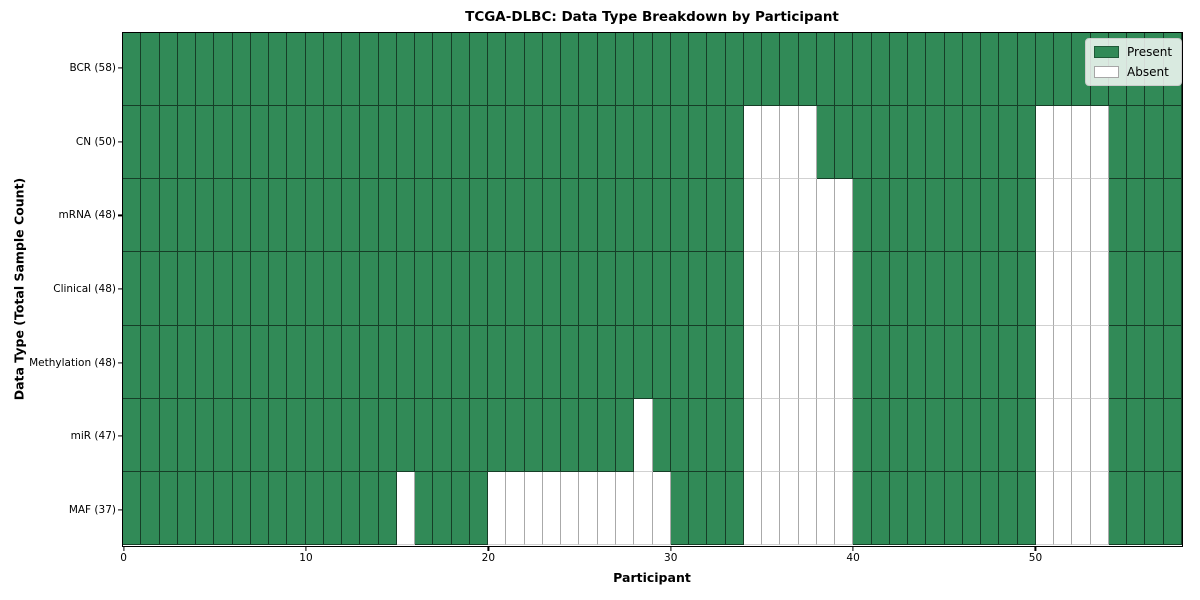 This screenshot has width=1200, height=600. What do you see at coordinates (1106, 52) in the screenshot?
I see `legend-swatch-present` at bounding box center [1106, 52].